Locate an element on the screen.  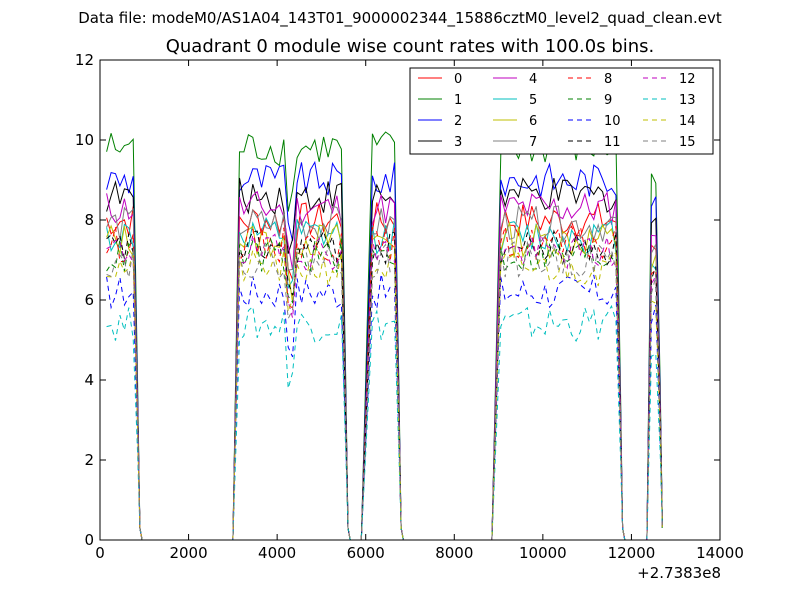
legend-label-7: 7 is located at coordinates (533, 142).